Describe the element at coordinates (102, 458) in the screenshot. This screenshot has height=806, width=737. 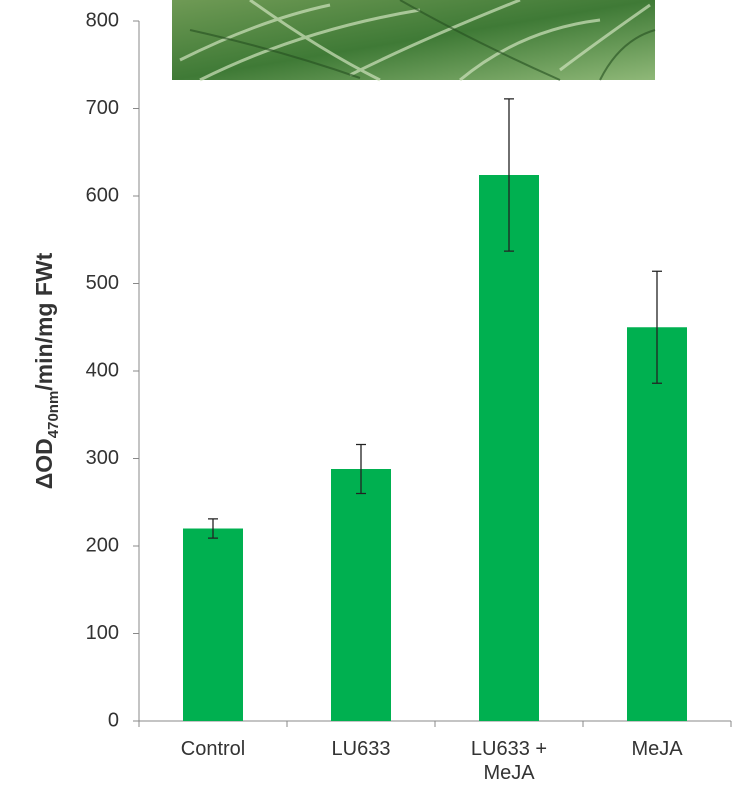
I see `y-tick-label: 300` at that location.